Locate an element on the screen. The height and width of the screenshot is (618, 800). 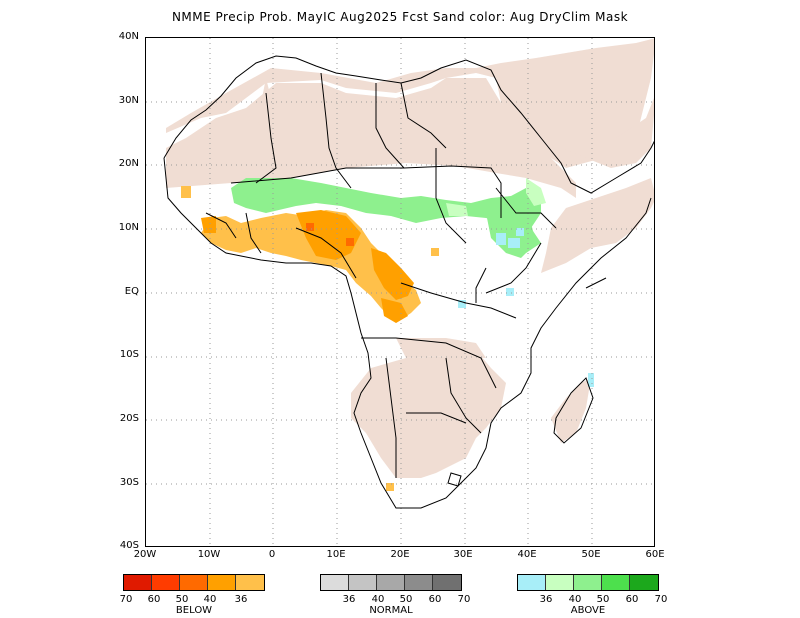
lon-label-10e: 10E is located at coordinates (336, 554).